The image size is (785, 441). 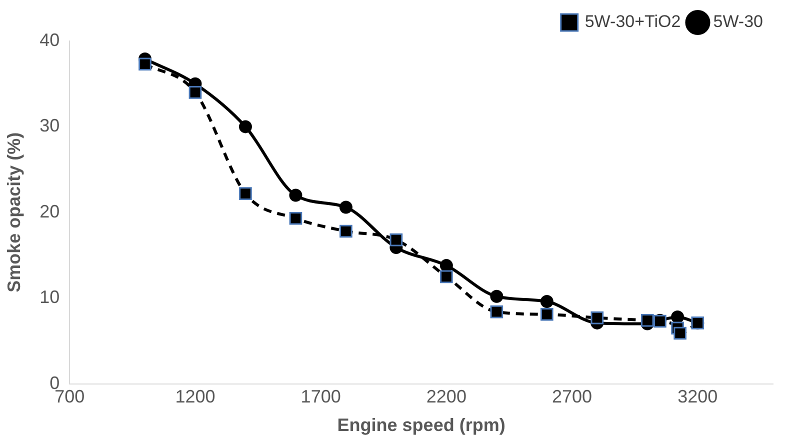 I want to click on x-tick-label: 2700, so click(x=572, y=396).